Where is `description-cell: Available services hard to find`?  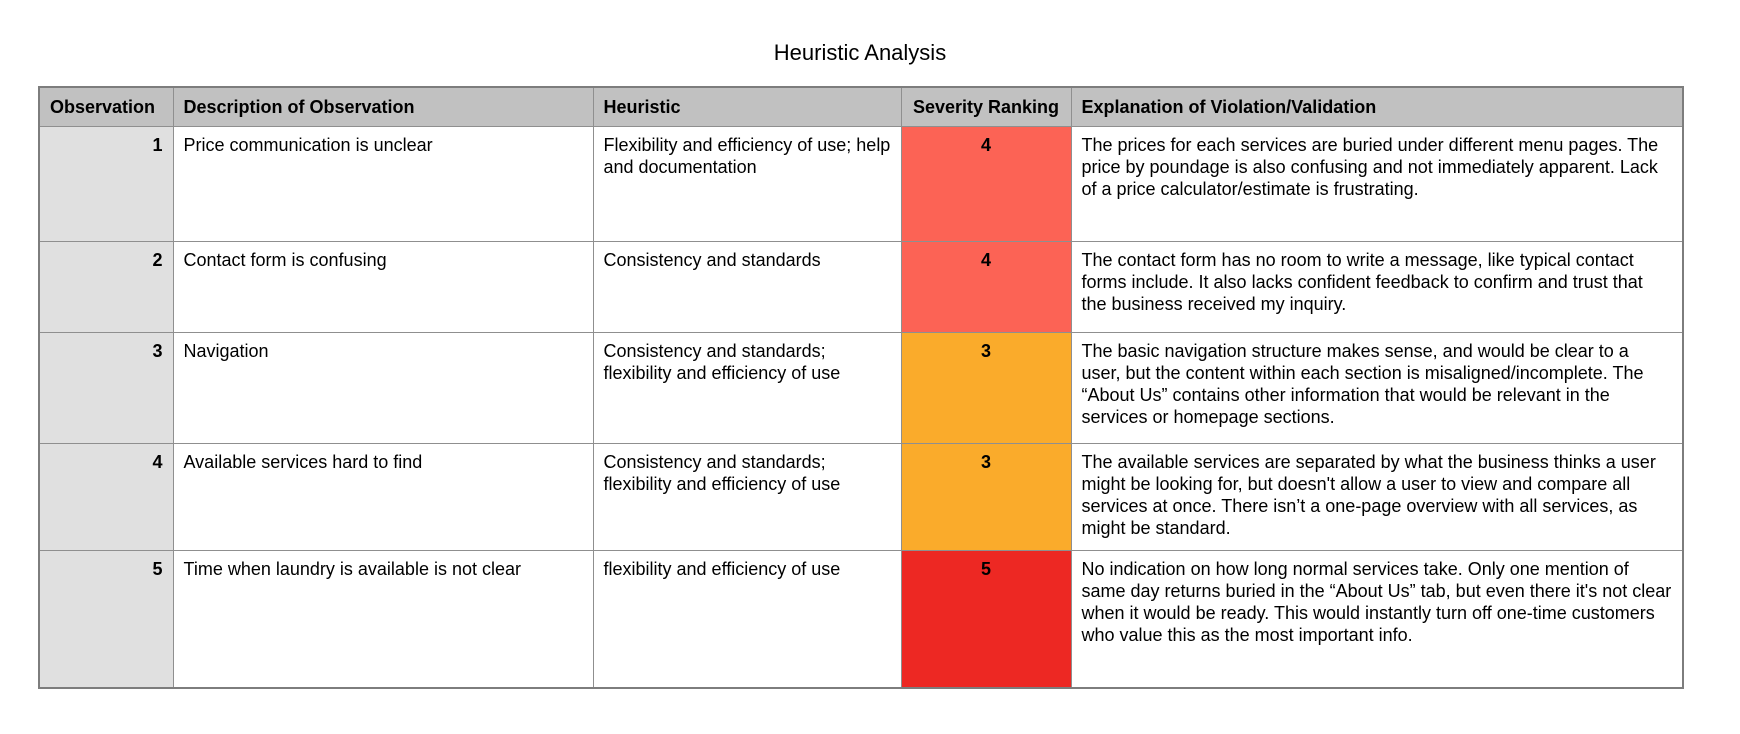 description-cell: Available services hard to find is located at coordinates (383, 496).